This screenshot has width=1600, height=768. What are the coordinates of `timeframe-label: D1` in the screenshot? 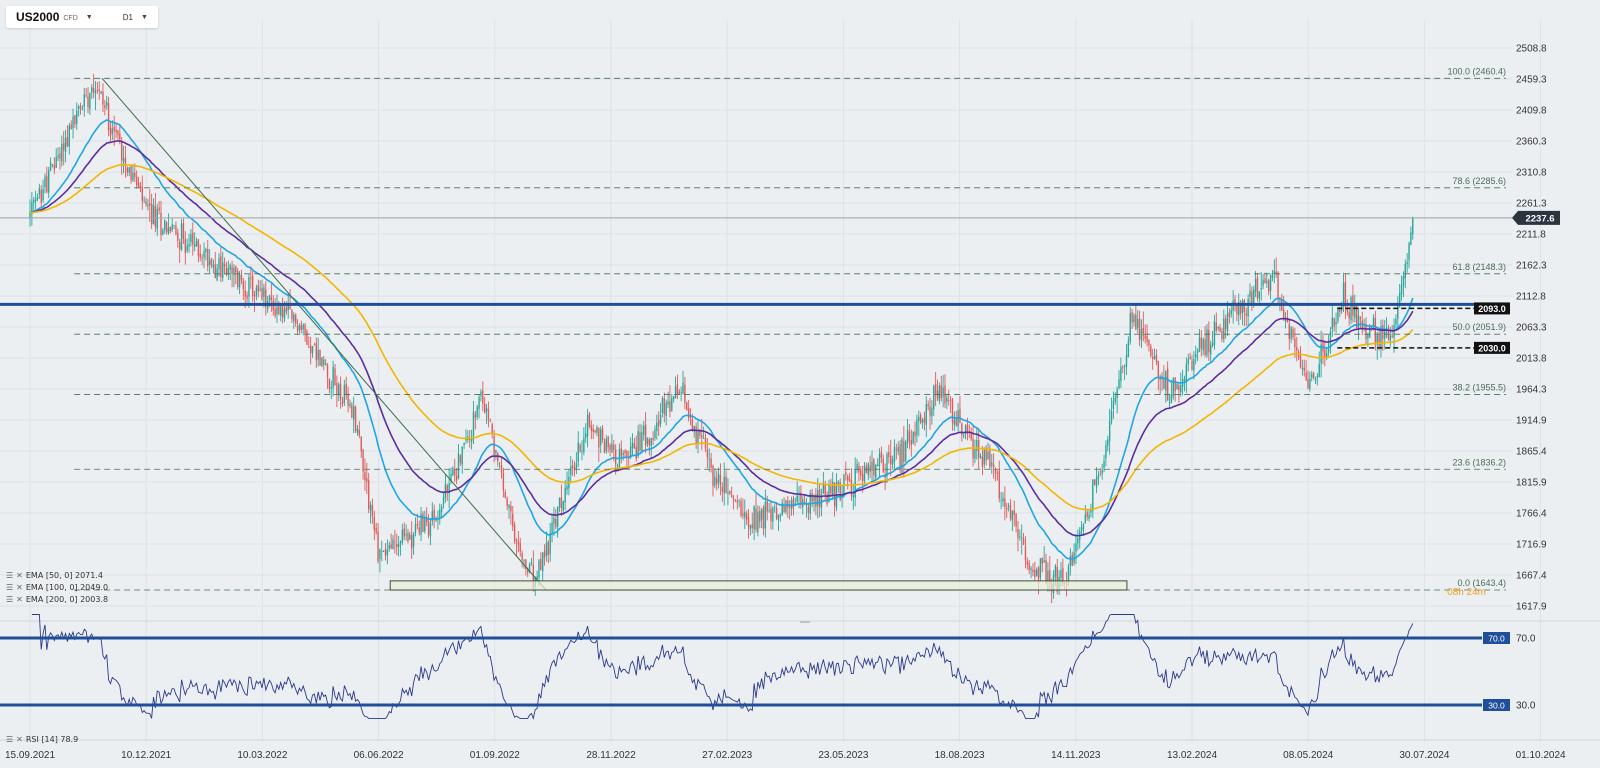 It's located at (127, 17).